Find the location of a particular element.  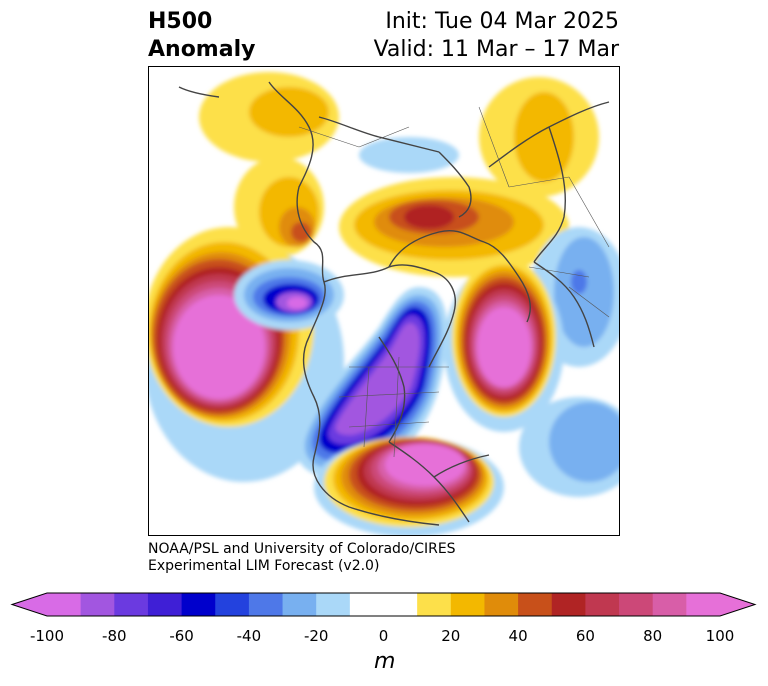

anomaly-northern-europe is located at coordinates (539, 137).